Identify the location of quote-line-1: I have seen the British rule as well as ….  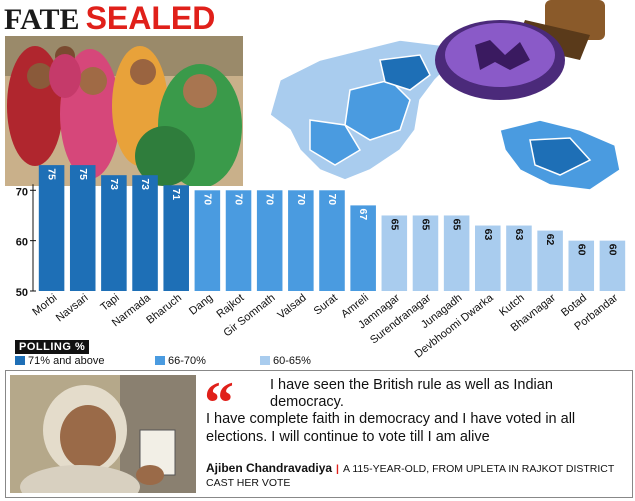
(411, 393).